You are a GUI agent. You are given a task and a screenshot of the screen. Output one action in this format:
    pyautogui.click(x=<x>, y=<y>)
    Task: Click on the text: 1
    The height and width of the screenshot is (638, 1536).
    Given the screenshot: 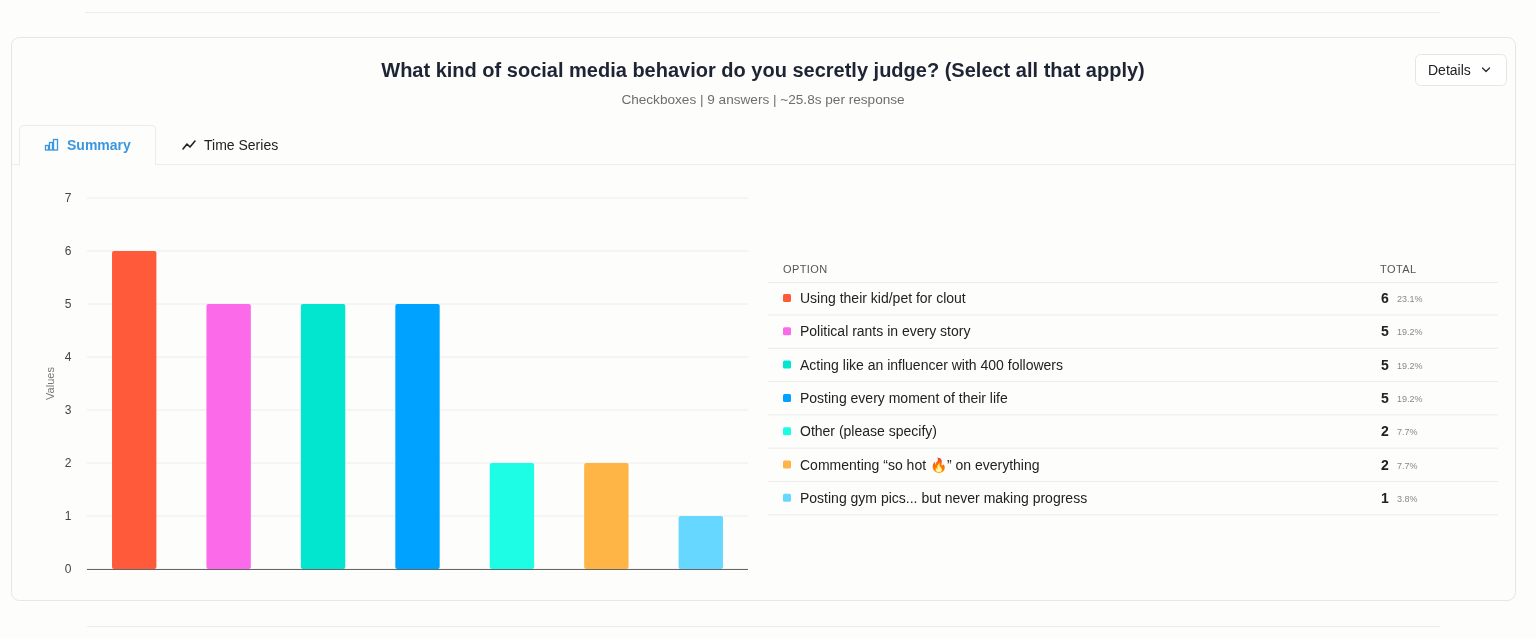 What is the action you would take?
    pyautogui.click(x=1385, y=497)
    